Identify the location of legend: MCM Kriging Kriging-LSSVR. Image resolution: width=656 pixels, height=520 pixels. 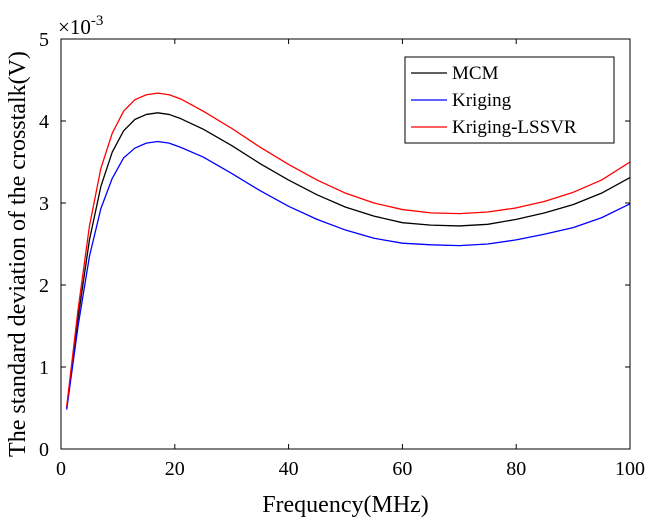
(509, 100).